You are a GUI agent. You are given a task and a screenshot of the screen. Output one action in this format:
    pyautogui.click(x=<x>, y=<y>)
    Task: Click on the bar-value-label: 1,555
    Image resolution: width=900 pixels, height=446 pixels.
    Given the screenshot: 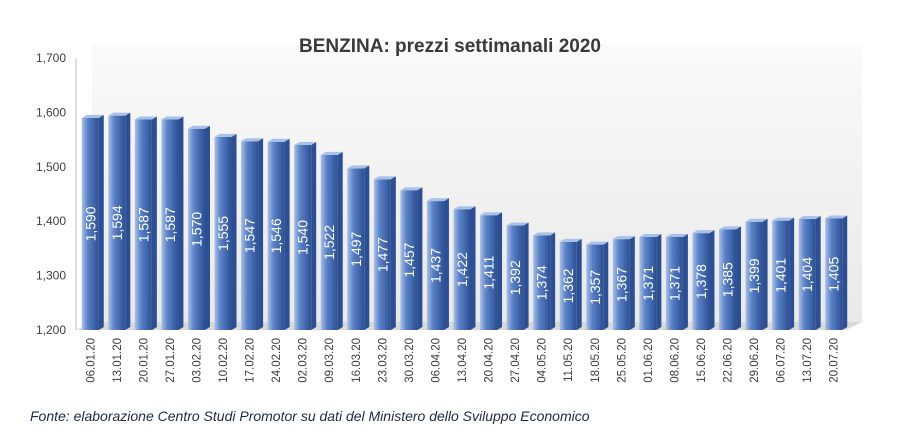 What is the action you would take?
    pyautogui.click(x=223, y=233)
    